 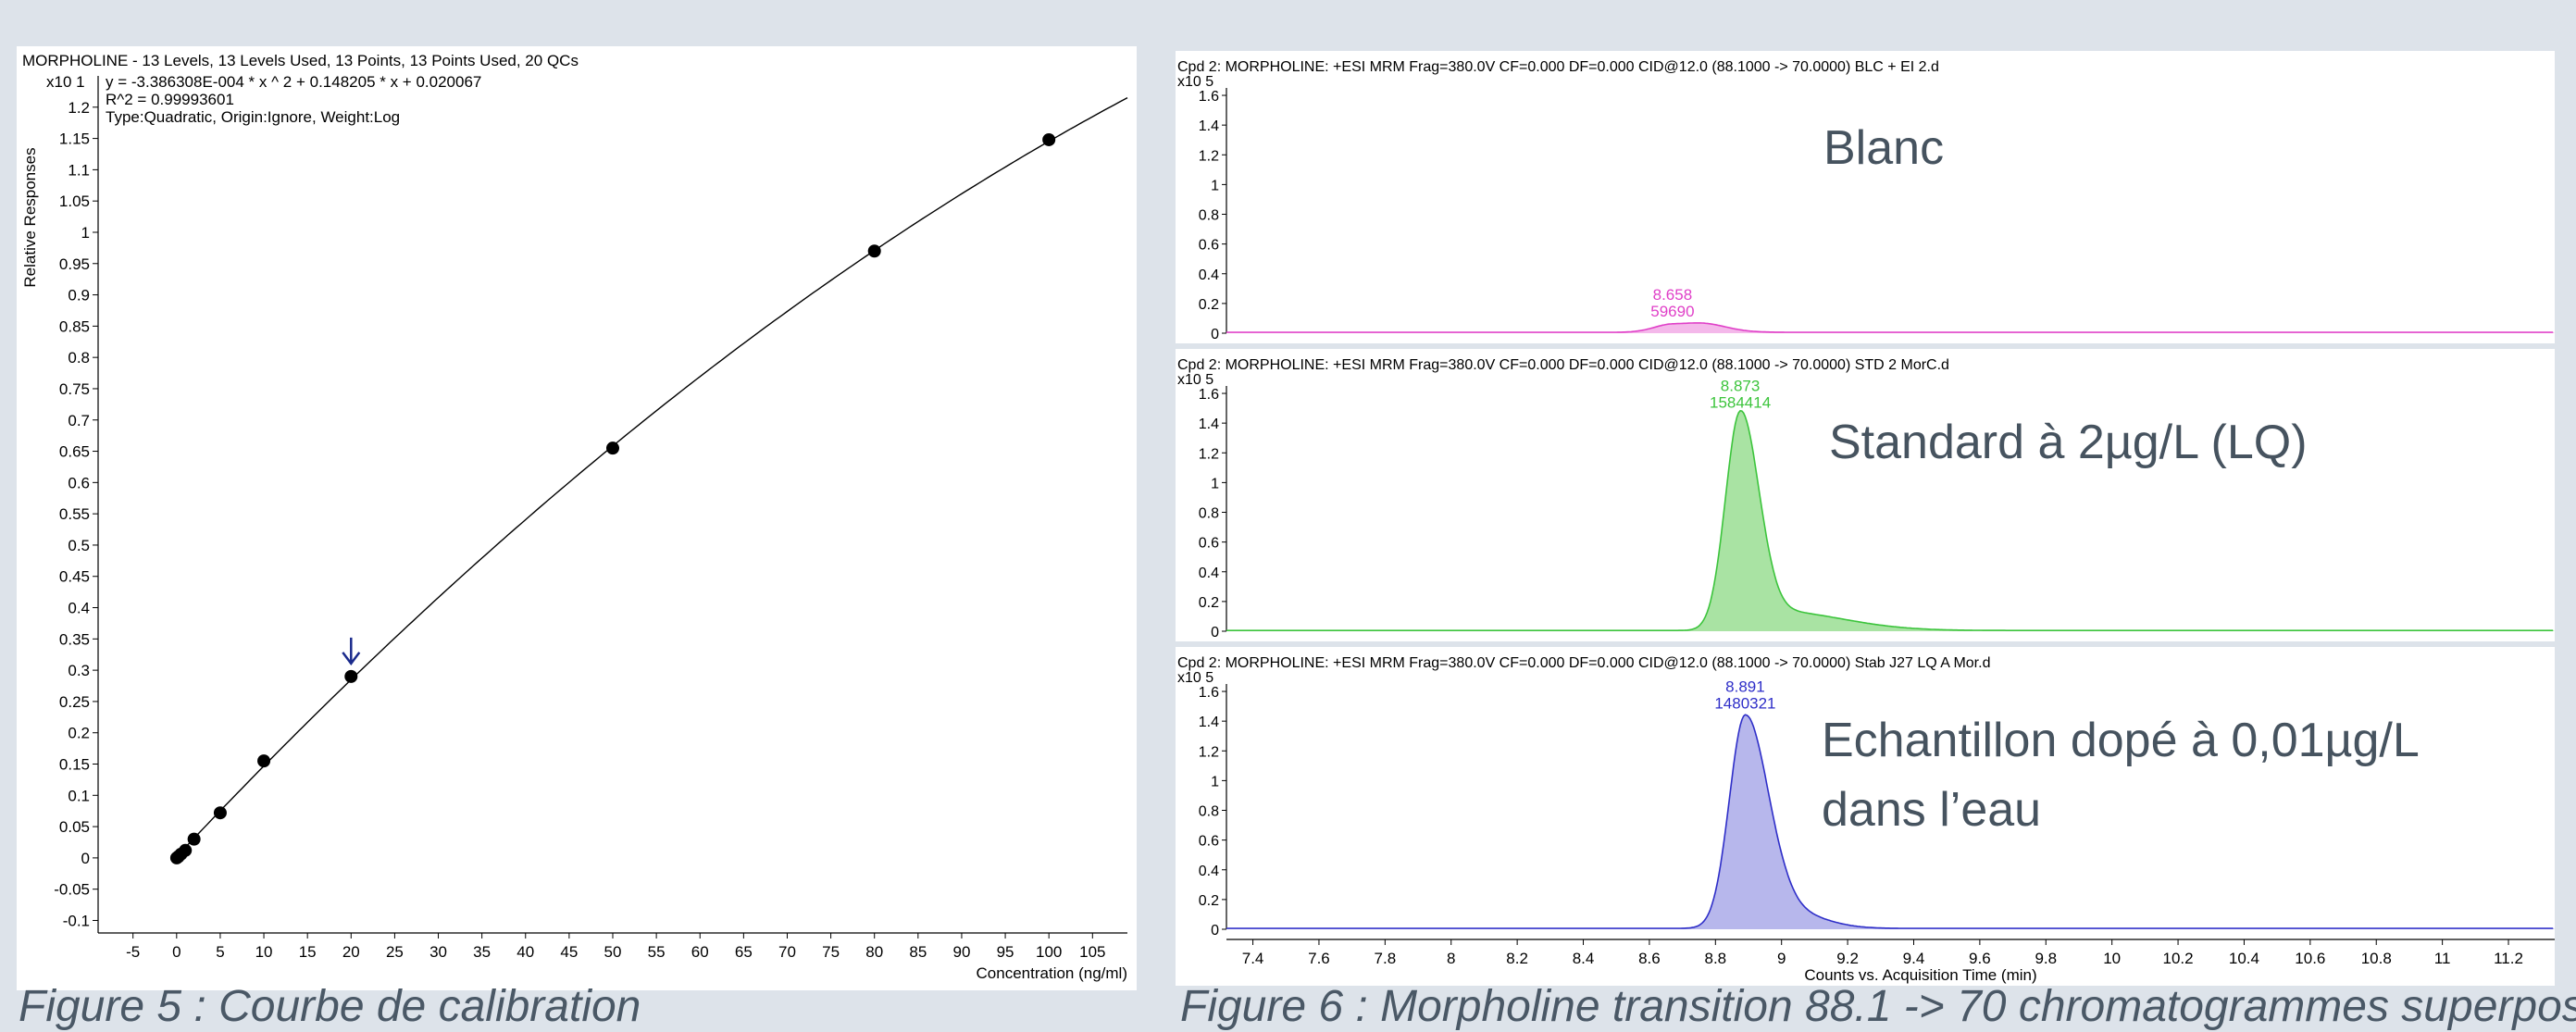 I want to click on x-axis-label: Concentration (ng/ml), so click(x=1052, y=973).